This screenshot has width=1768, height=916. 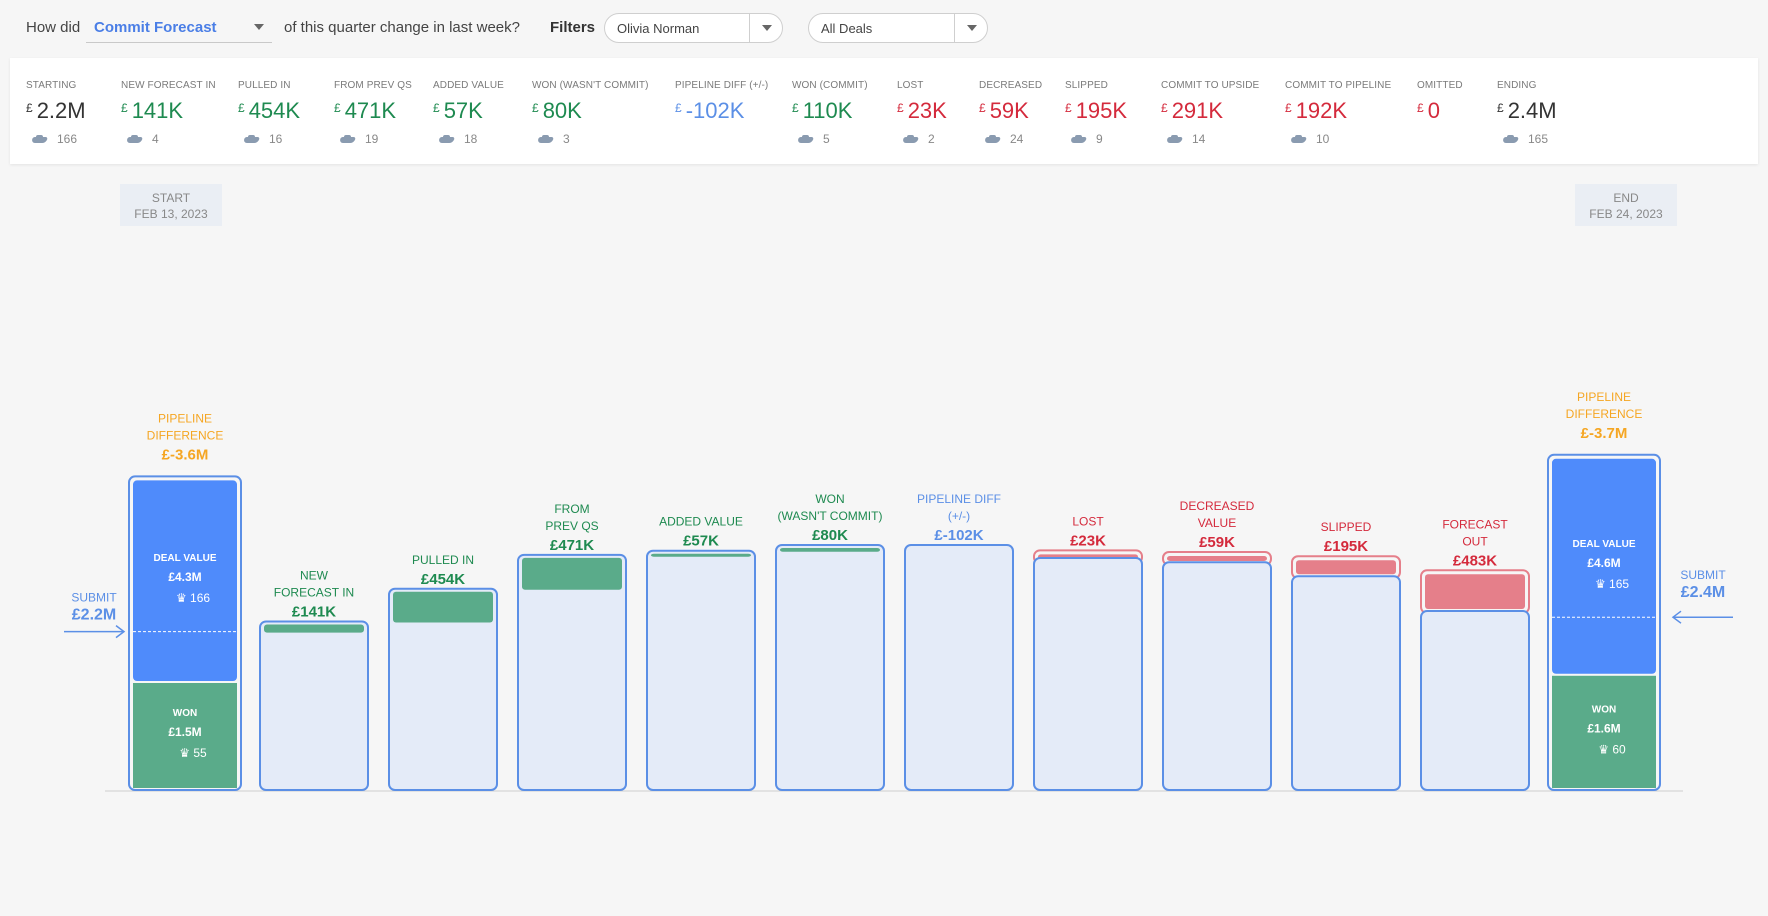 I want to click on step-value: £471K, so click(x=572, y=545).